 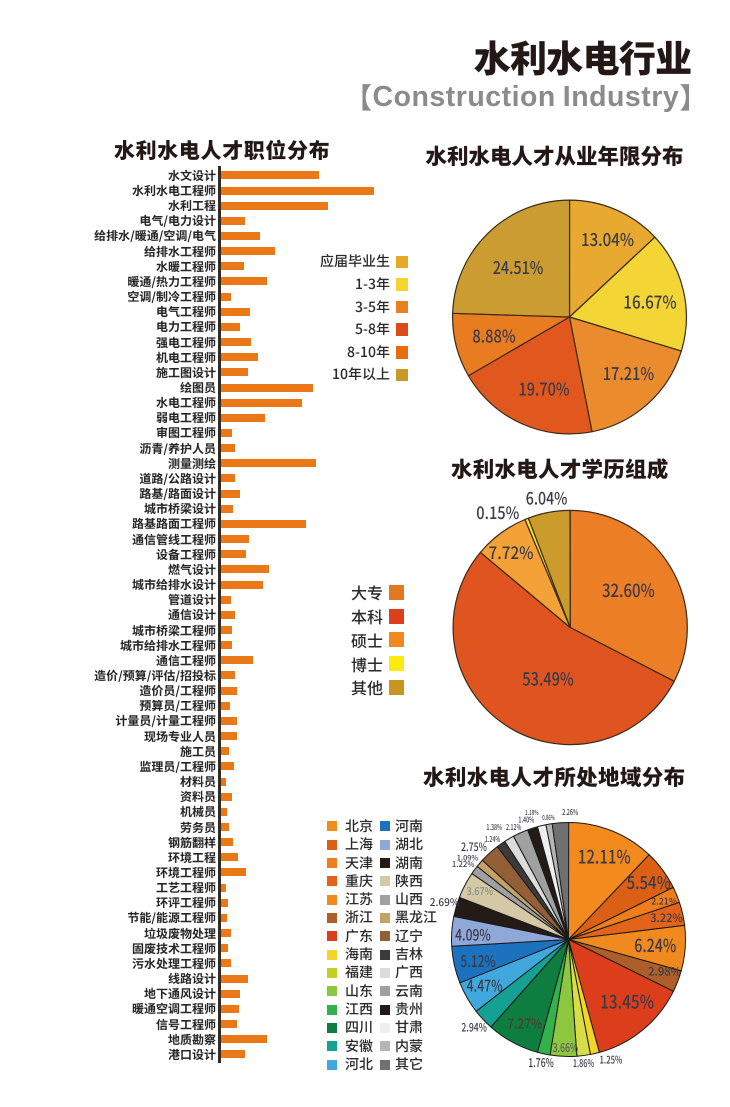 I want to click on svg-text: 1.76%, so click(x=541, y=1062).